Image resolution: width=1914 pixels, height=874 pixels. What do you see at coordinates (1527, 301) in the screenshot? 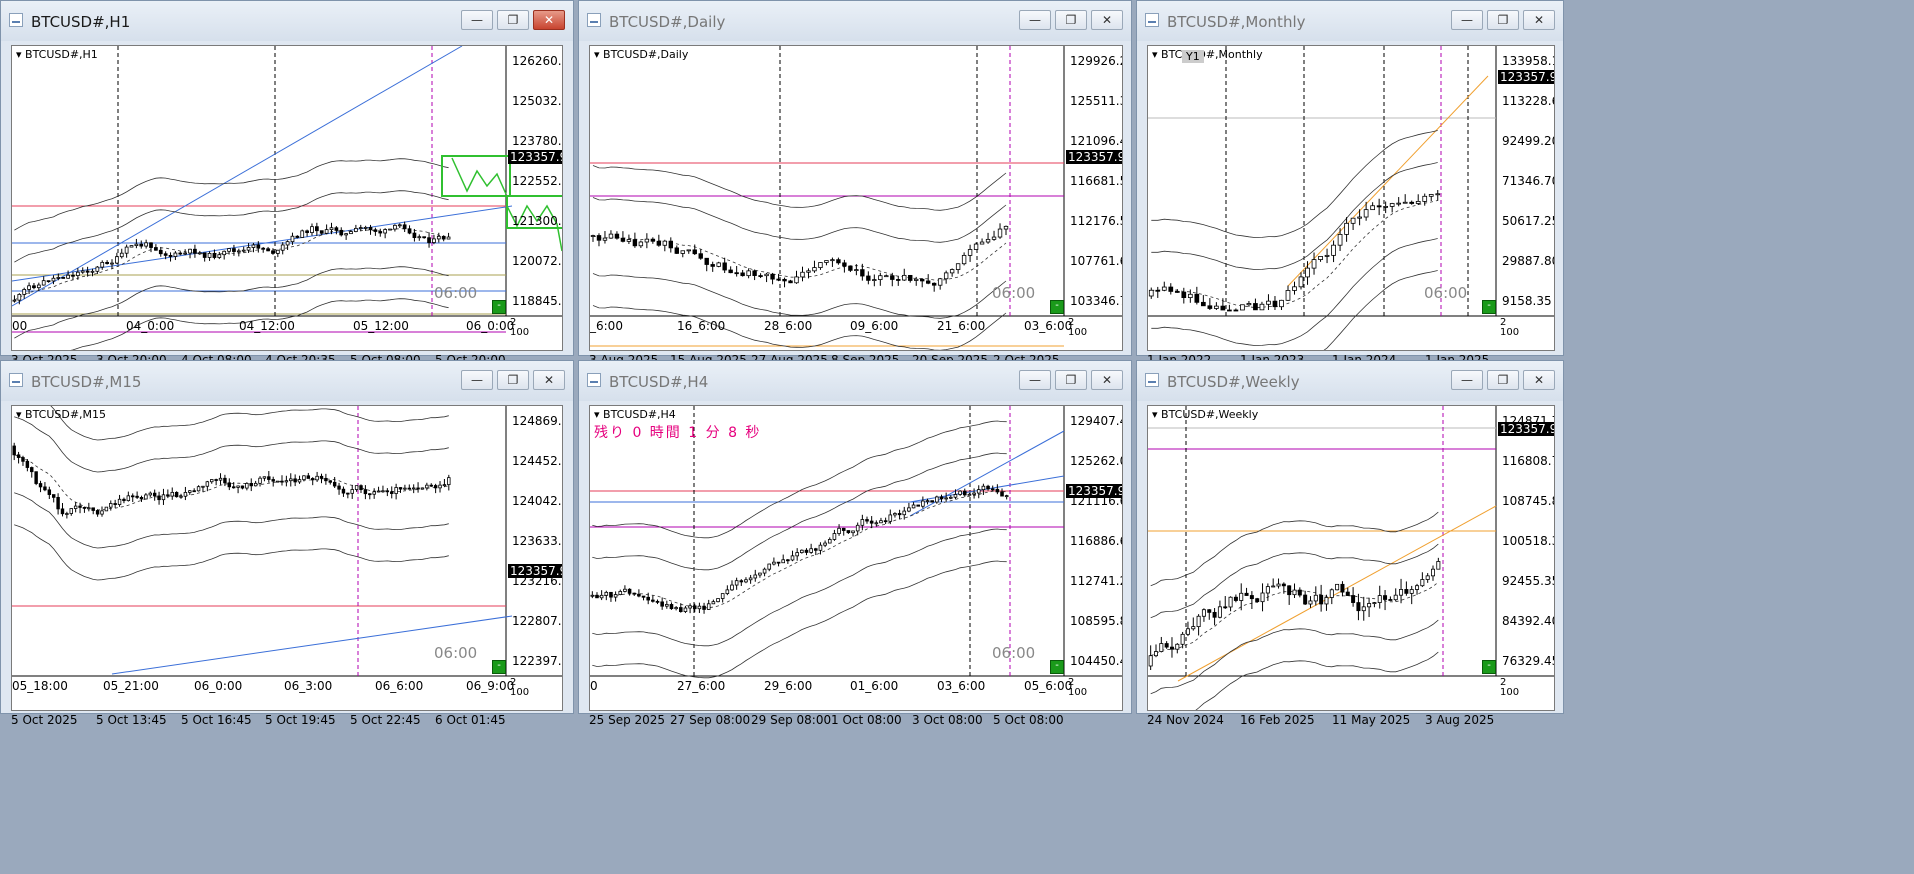
I see `price-axis-label: 9158.35` at bounding box center [1527, 301].